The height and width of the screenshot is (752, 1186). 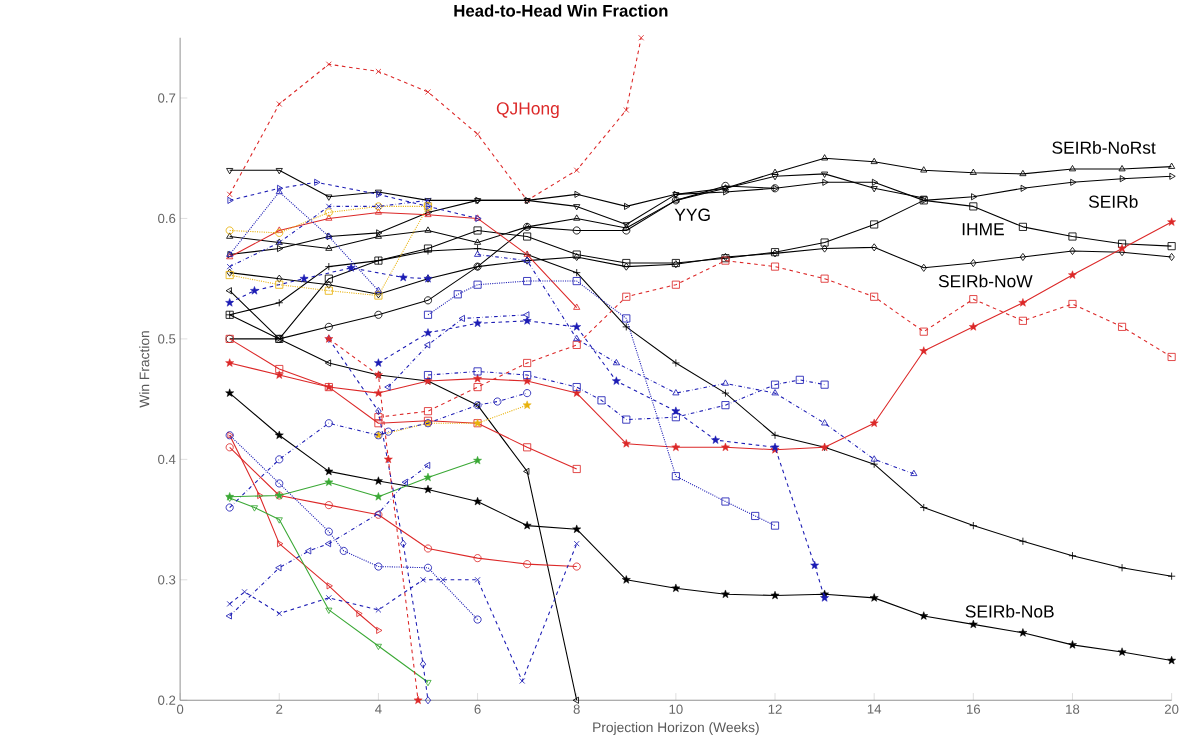 I want to click on x-axis-title: Projection Horizon (Weeks), so click(x=676, y=729).